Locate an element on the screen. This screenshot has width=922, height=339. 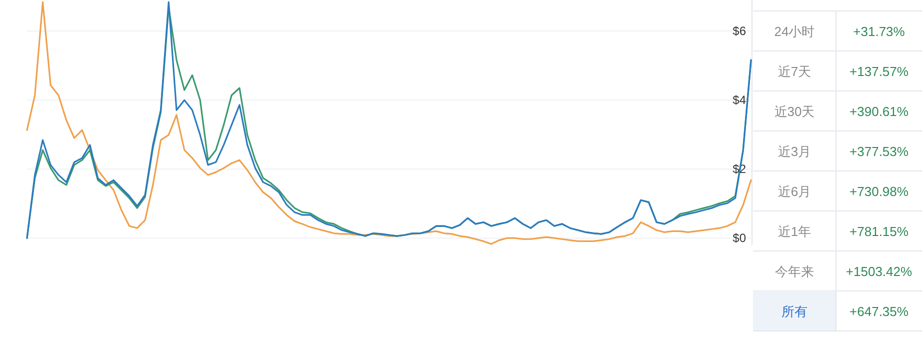
category-label: 近1年 is located at coordinates (795, 231).